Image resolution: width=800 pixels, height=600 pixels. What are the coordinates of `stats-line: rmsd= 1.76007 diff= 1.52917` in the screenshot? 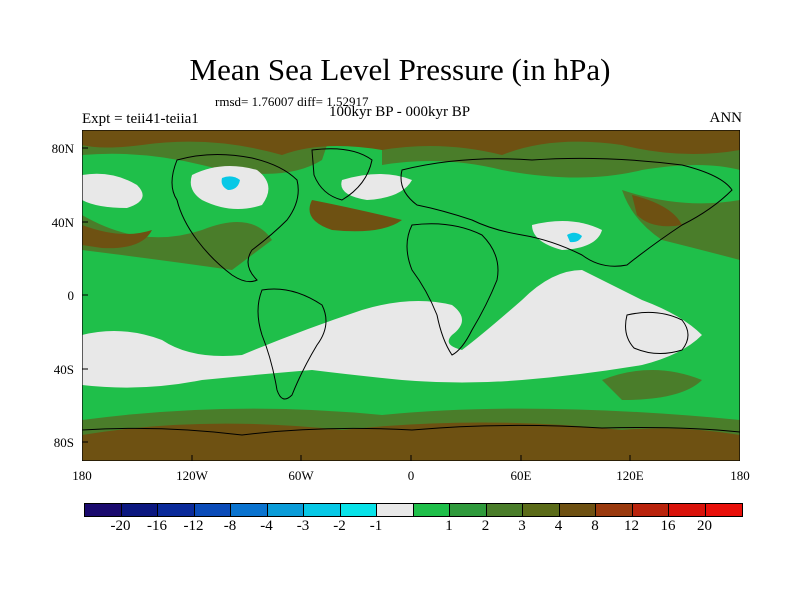 It's located at (292, 101).